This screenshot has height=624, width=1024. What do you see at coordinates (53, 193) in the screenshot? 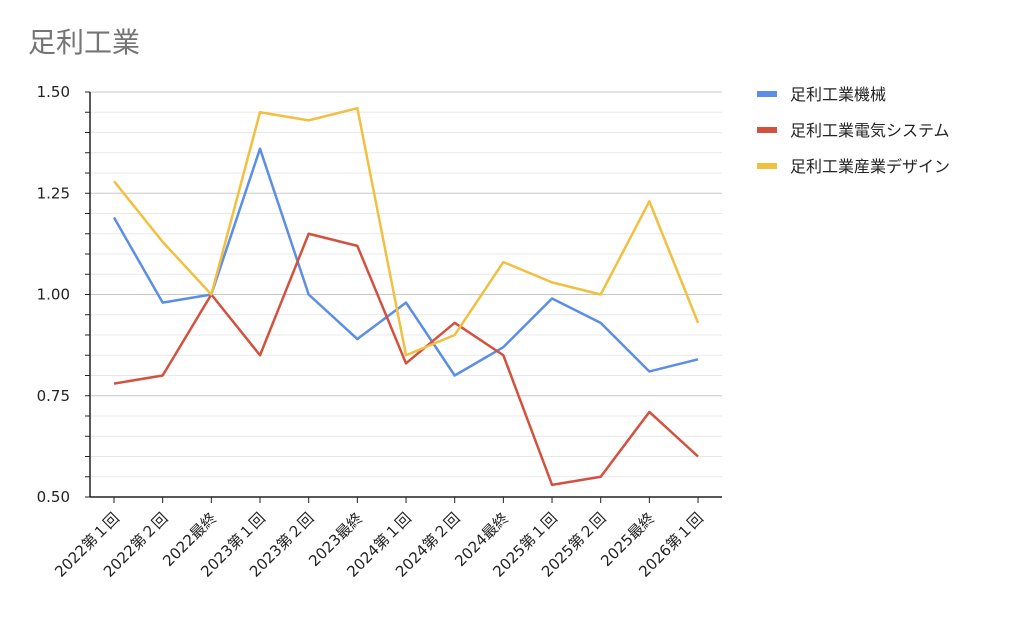
I see `y-tick-label: 1.25` at bounding box center [53, 193].